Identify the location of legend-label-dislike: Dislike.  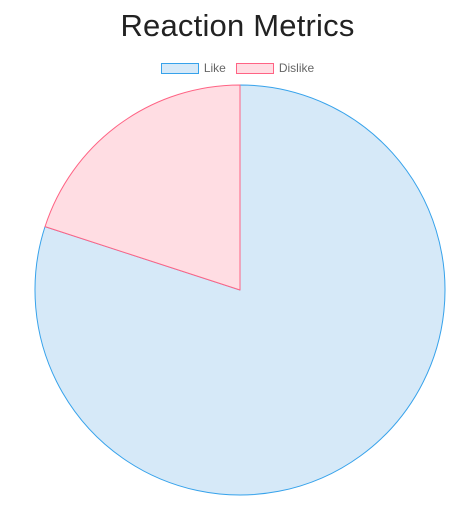
(296, 68).